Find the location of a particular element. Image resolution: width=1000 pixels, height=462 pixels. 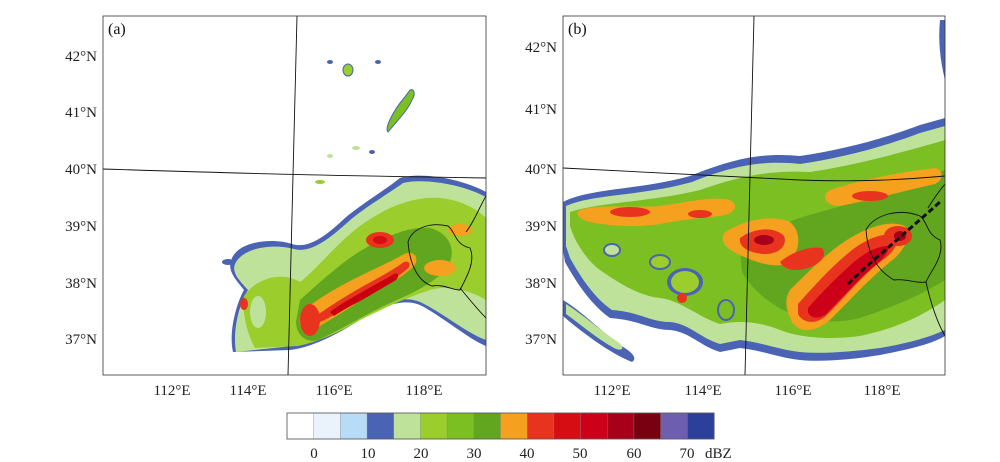

colorbar-swatches is located at coordinates (500, 426).